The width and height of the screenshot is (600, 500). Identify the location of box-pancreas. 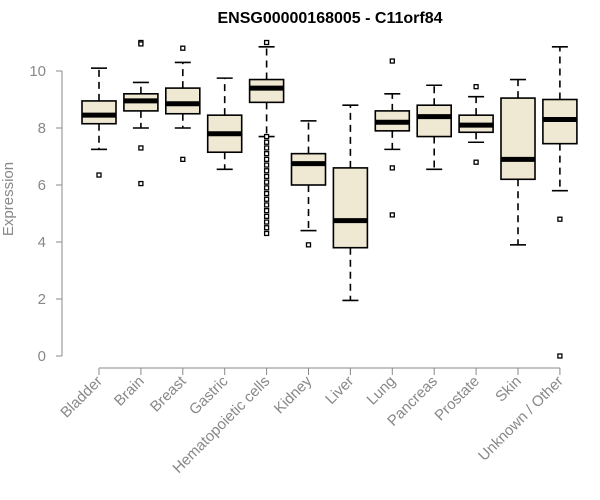
(434, 127).